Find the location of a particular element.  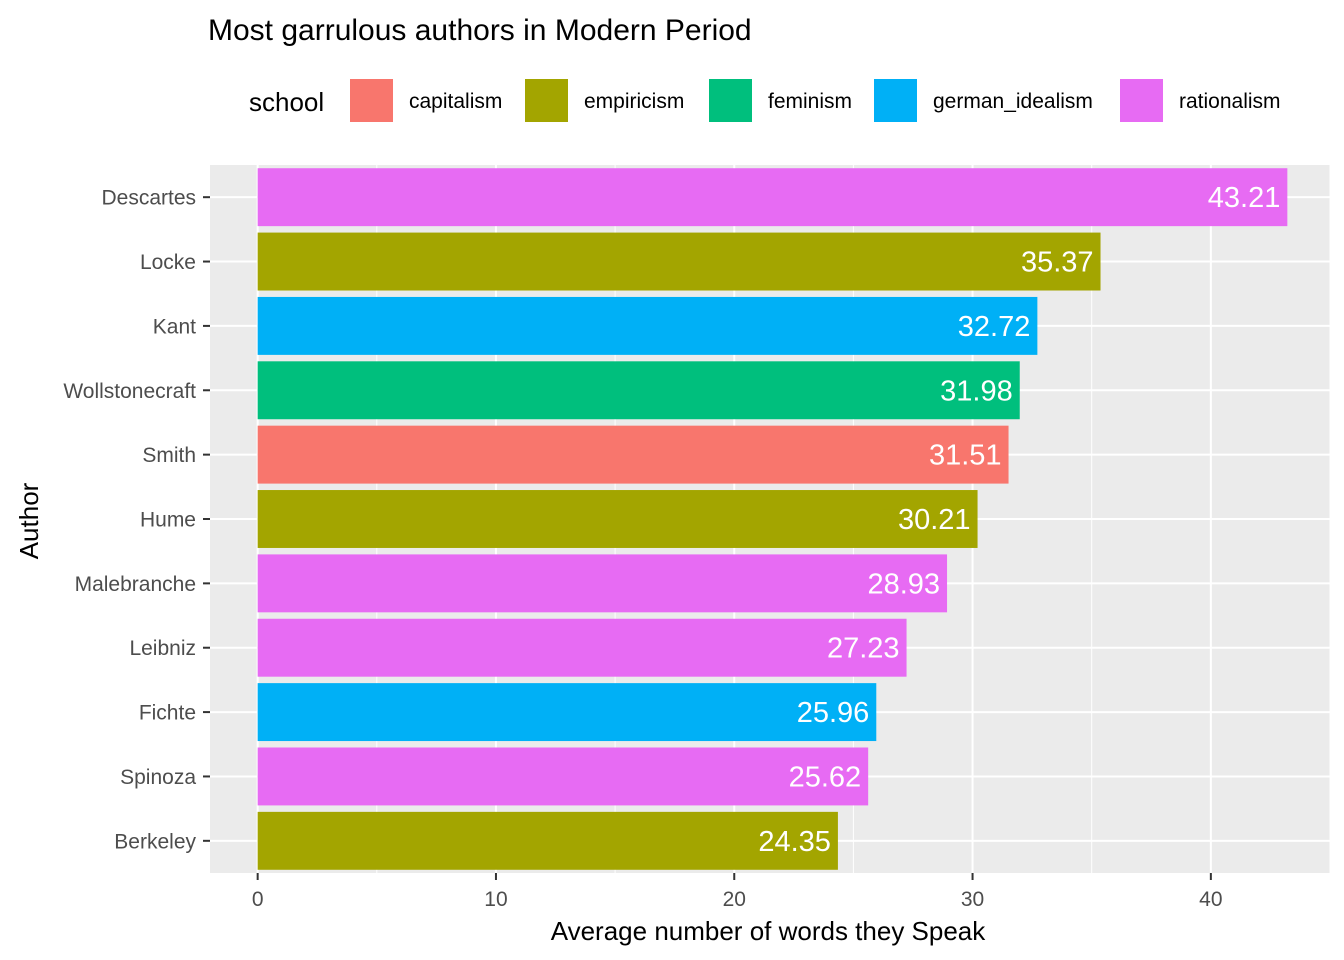

bar-wollstonecraft is located at coordinates (638, 390).